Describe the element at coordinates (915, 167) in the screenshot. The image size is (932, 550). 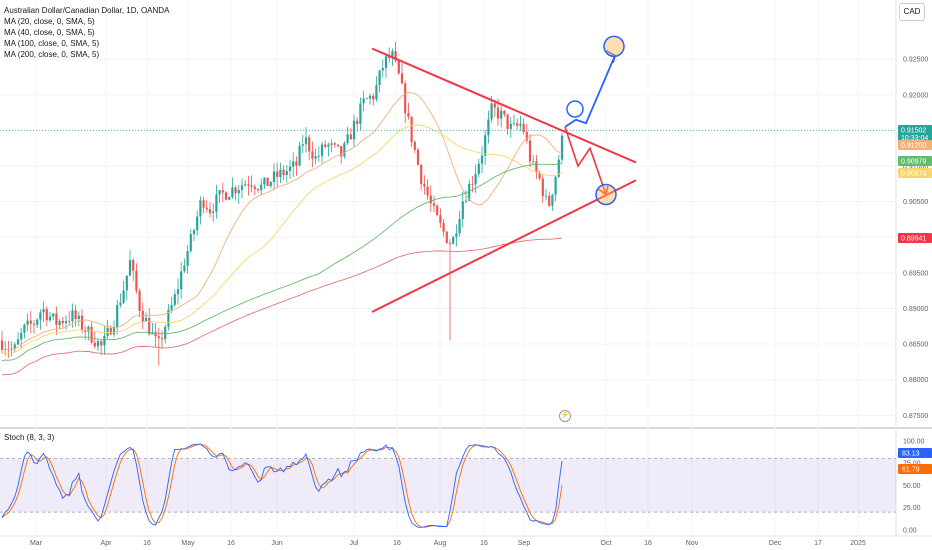
I see `price-tick-label: 0.91000` at that location.